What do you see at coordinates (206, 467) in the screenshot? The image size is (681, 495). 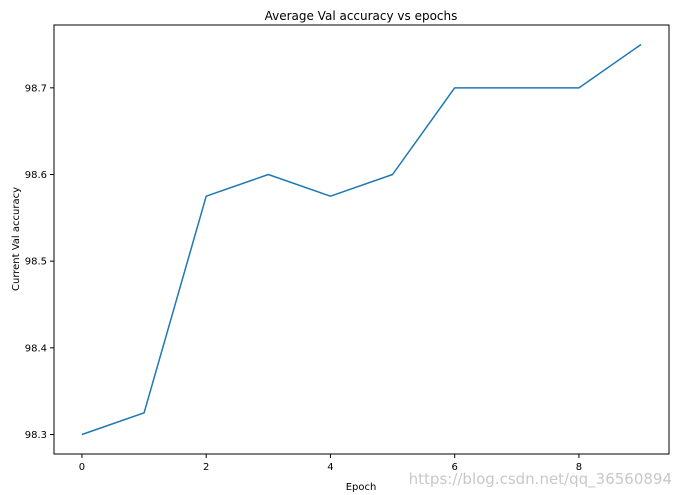 I see `x-tick-label: 2` at bounding box center [206, 467].